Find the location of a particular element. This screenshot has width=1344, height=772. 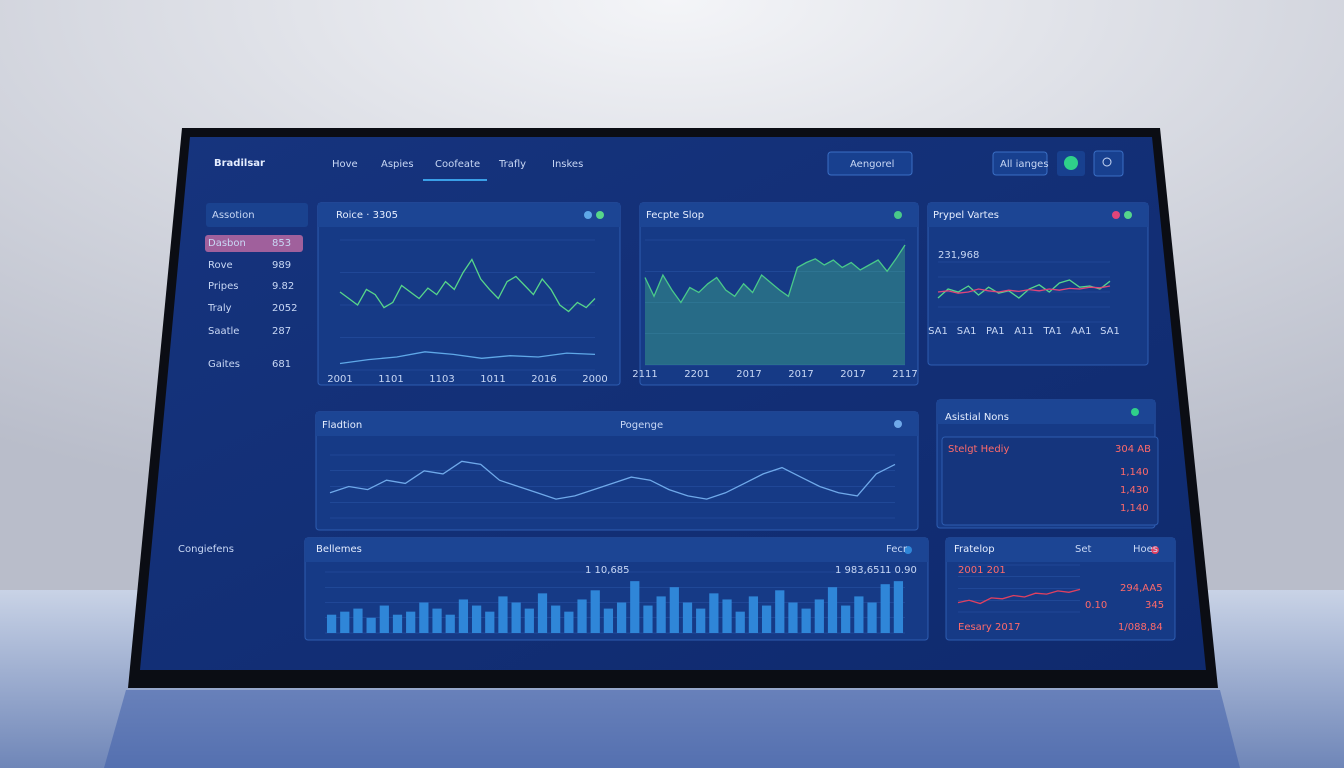

sidebar-value: 989 is located at coordinates (281, 265).